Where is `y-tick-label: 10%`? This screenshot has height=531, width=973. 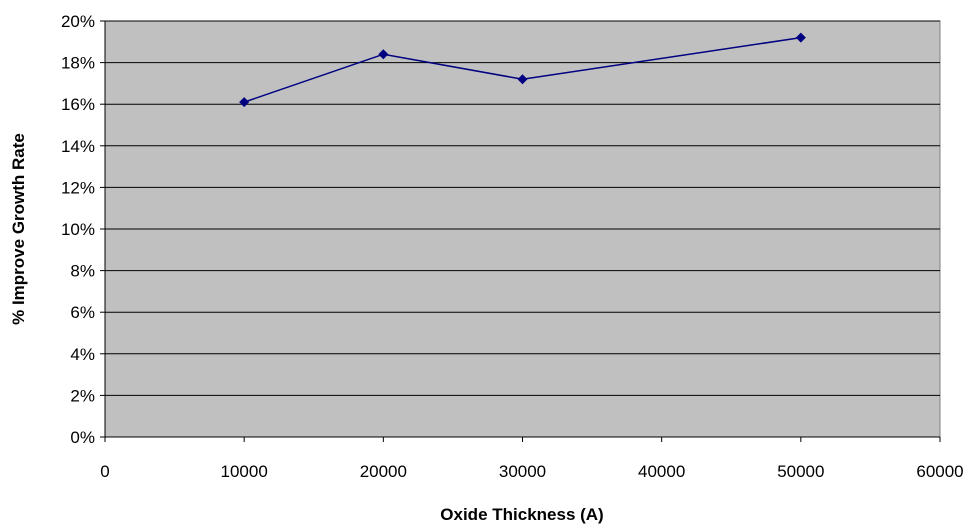
y-tick-label: 10% is located at coordinates (78, 229).